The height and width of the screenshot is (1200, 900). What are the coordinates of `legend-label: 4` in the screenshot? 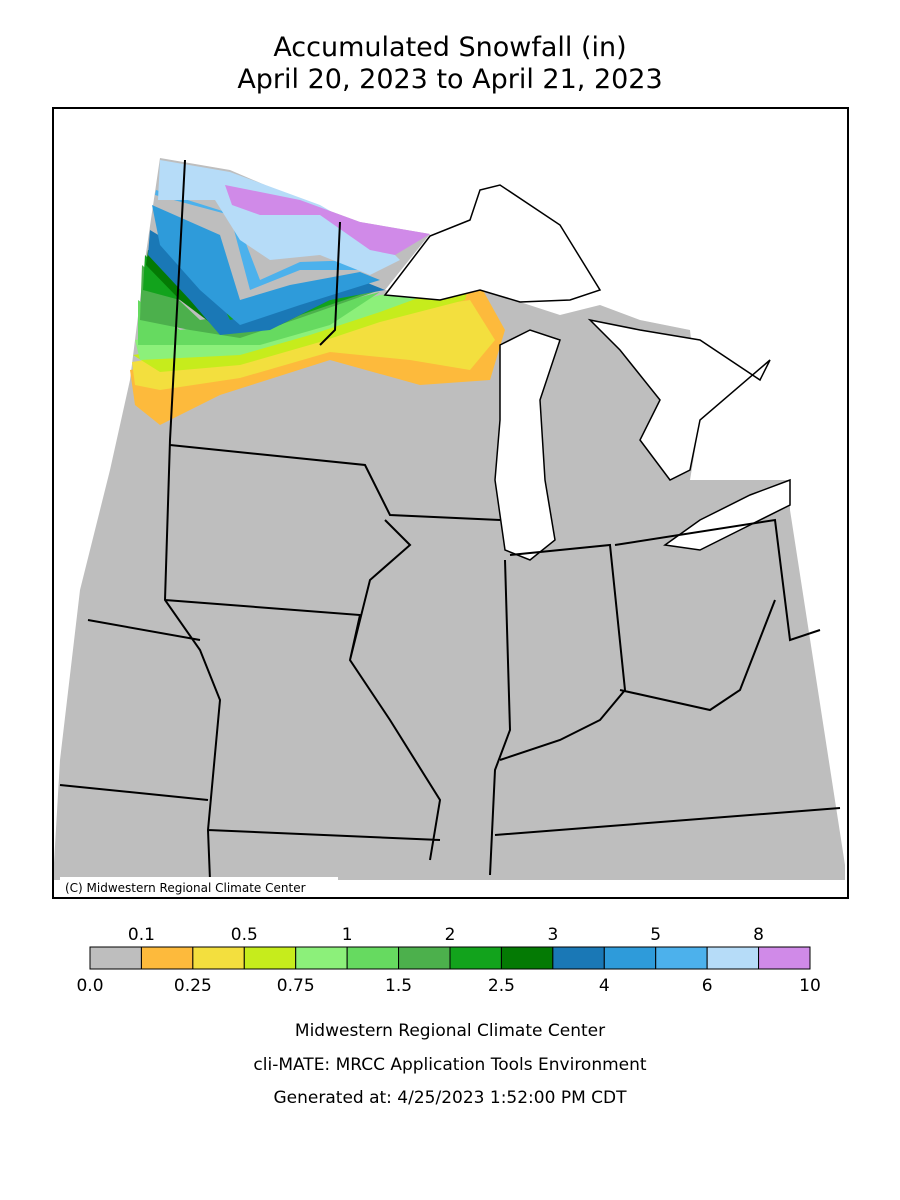 It's located at (604, 986).